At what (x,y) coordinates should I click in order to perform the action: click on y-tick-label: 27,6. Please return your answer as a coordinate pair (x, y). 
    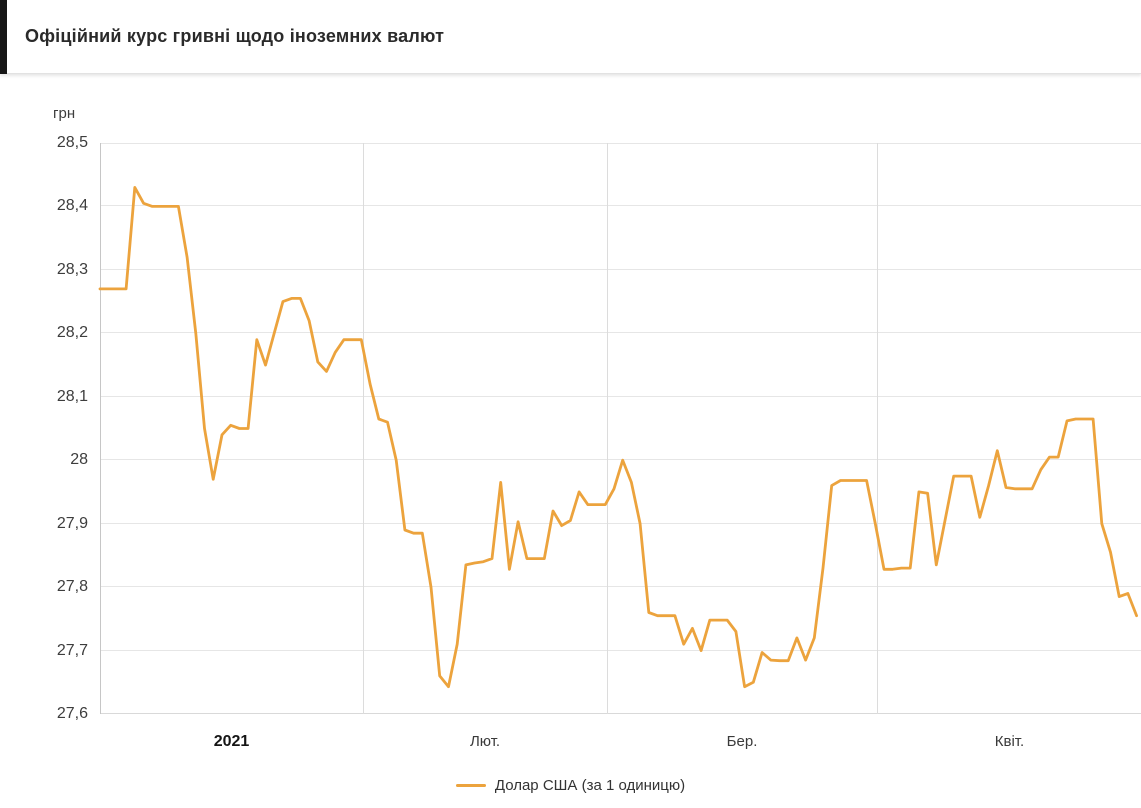
    Looking at the image, I should click on (72, 713).